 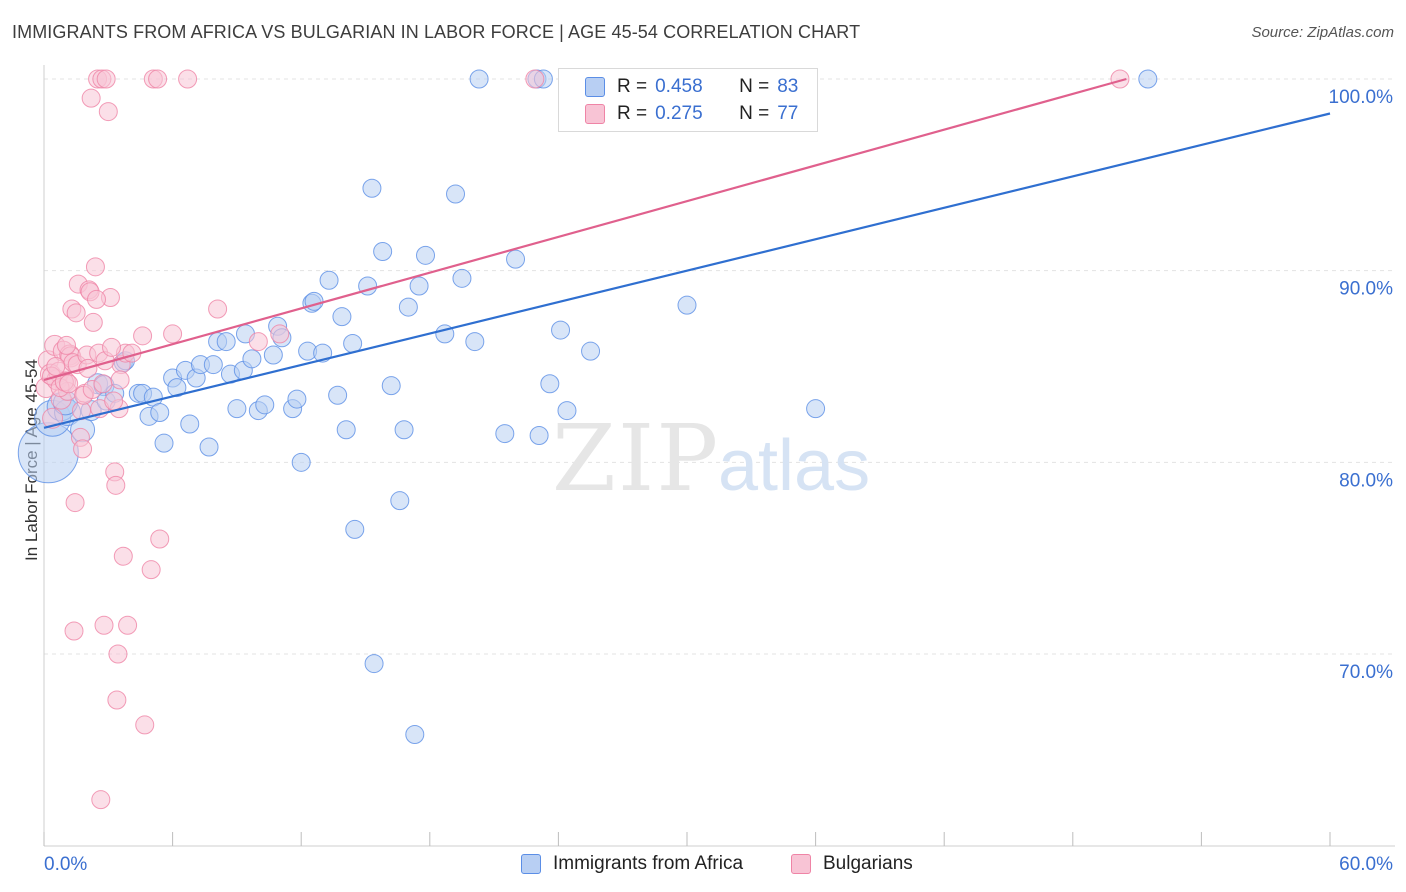 I want to click on series-label-bulgarians: Bulgarians, so click(x=868, y=863).